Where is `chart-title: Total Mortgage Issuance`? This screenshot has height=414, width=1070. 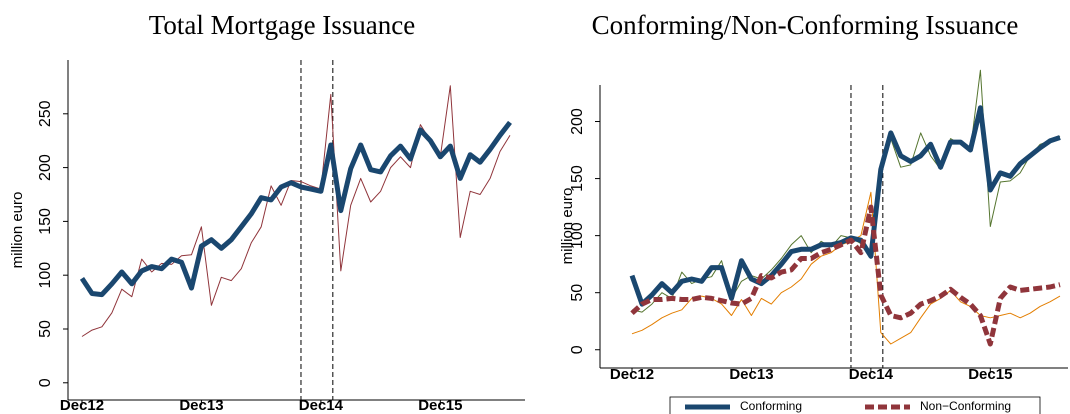 chart-title: Total Mortgage Issuance is located at coordinates (282, 25).